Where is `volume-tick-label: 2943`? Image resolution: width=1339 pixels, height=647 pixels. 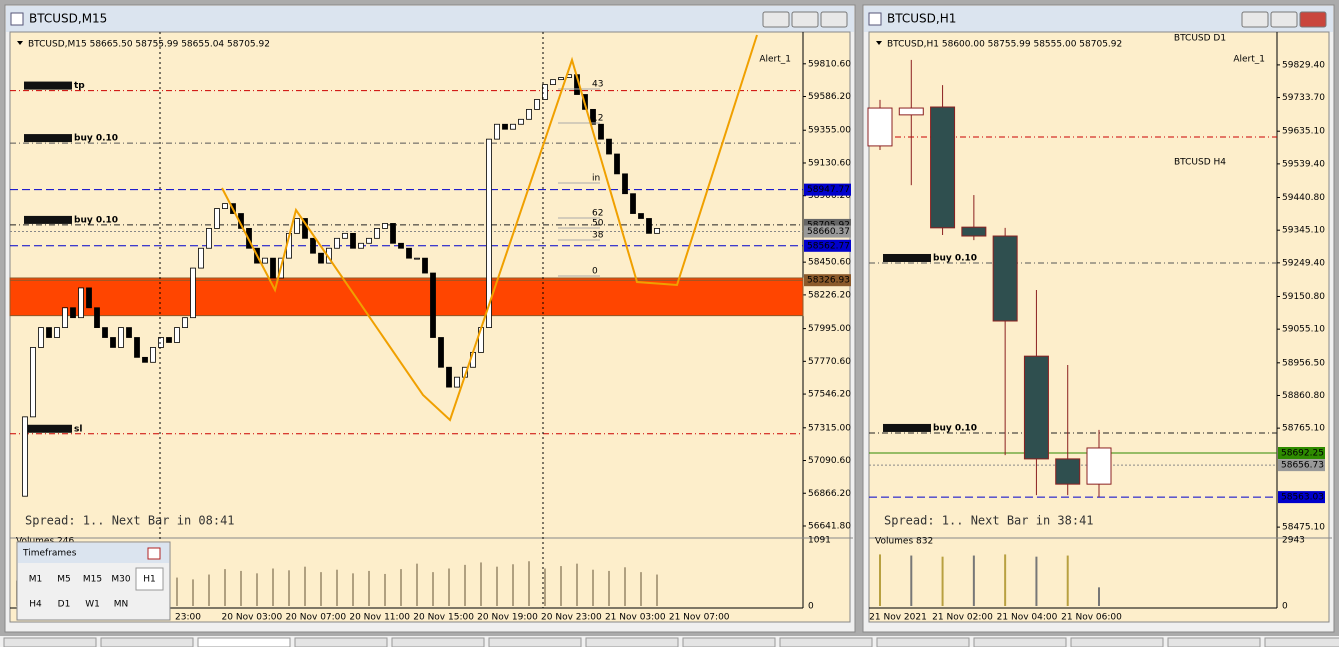
volume-tick-label: 2943 is located at coordinates (1293, 541).